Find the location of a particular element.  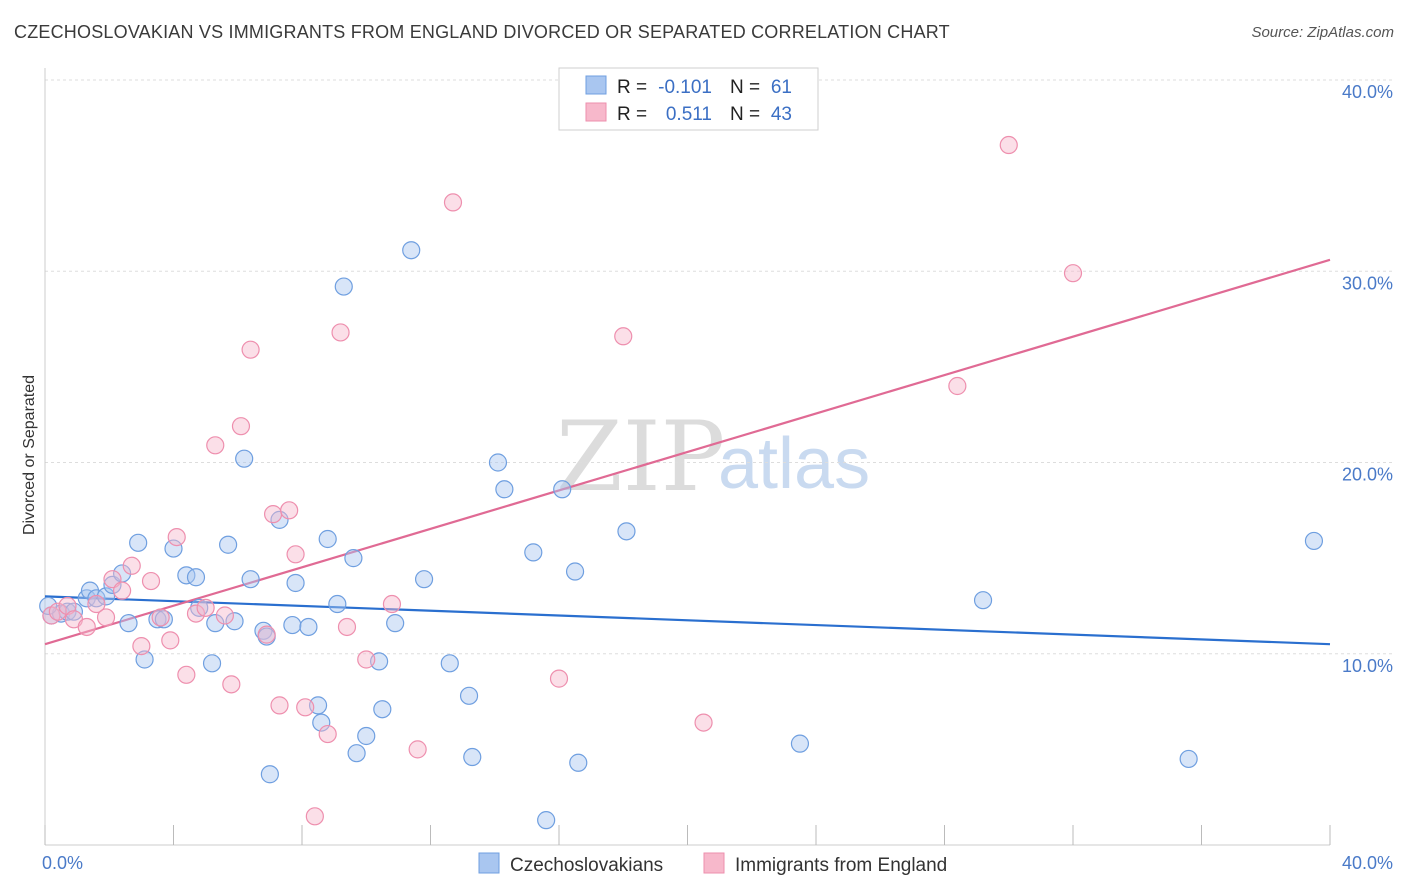

watermark-atlas: atlas is located at coordinates (794, 464).